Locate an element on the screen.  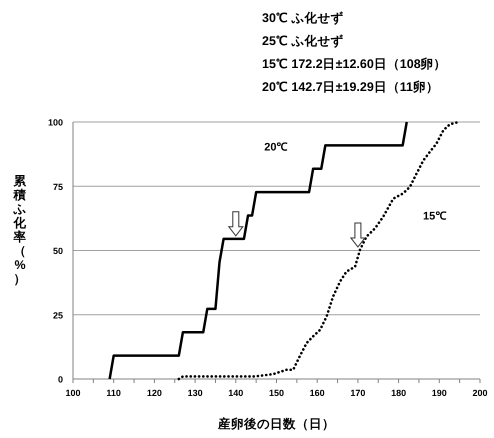
y-tick-label: 50 is located at coordinates (57, 251).